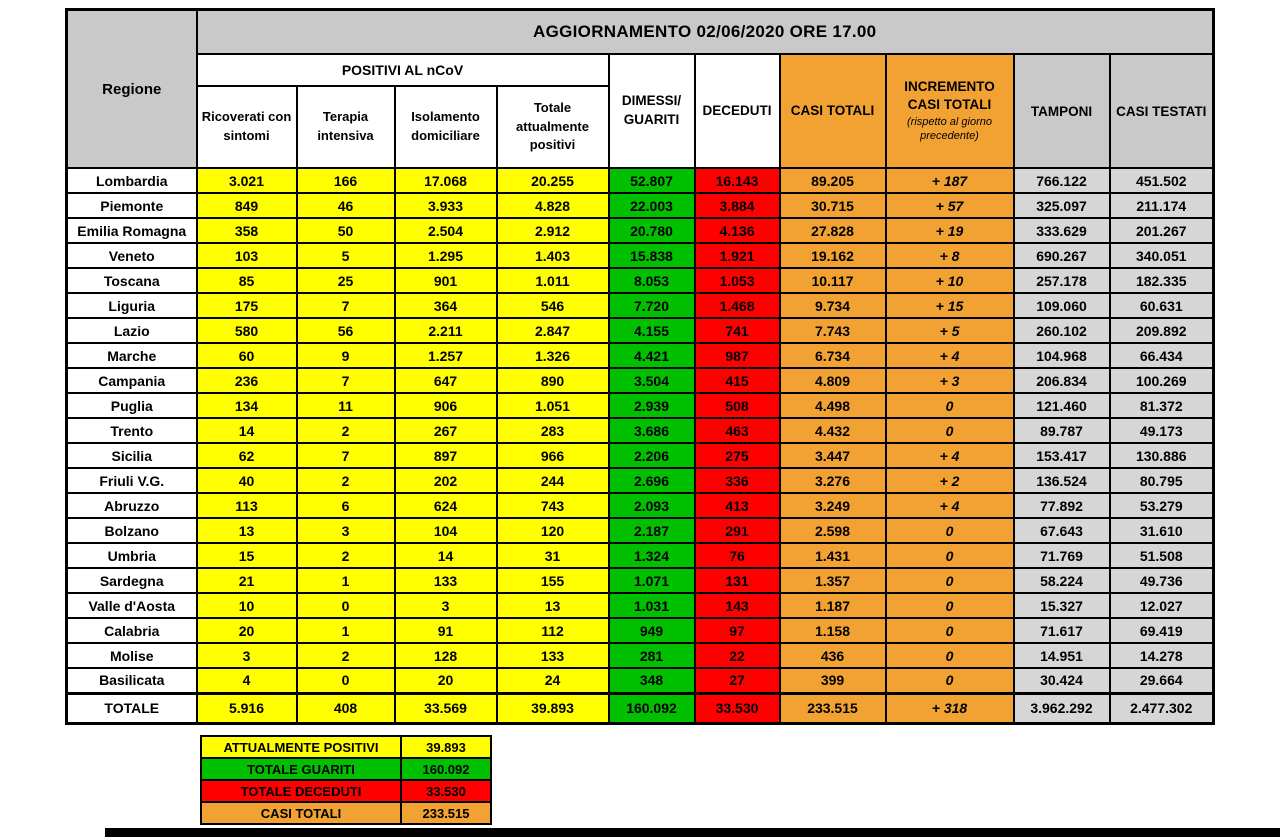  I want to click on cell-casi-testati: 81.372, so click(1161, 405).